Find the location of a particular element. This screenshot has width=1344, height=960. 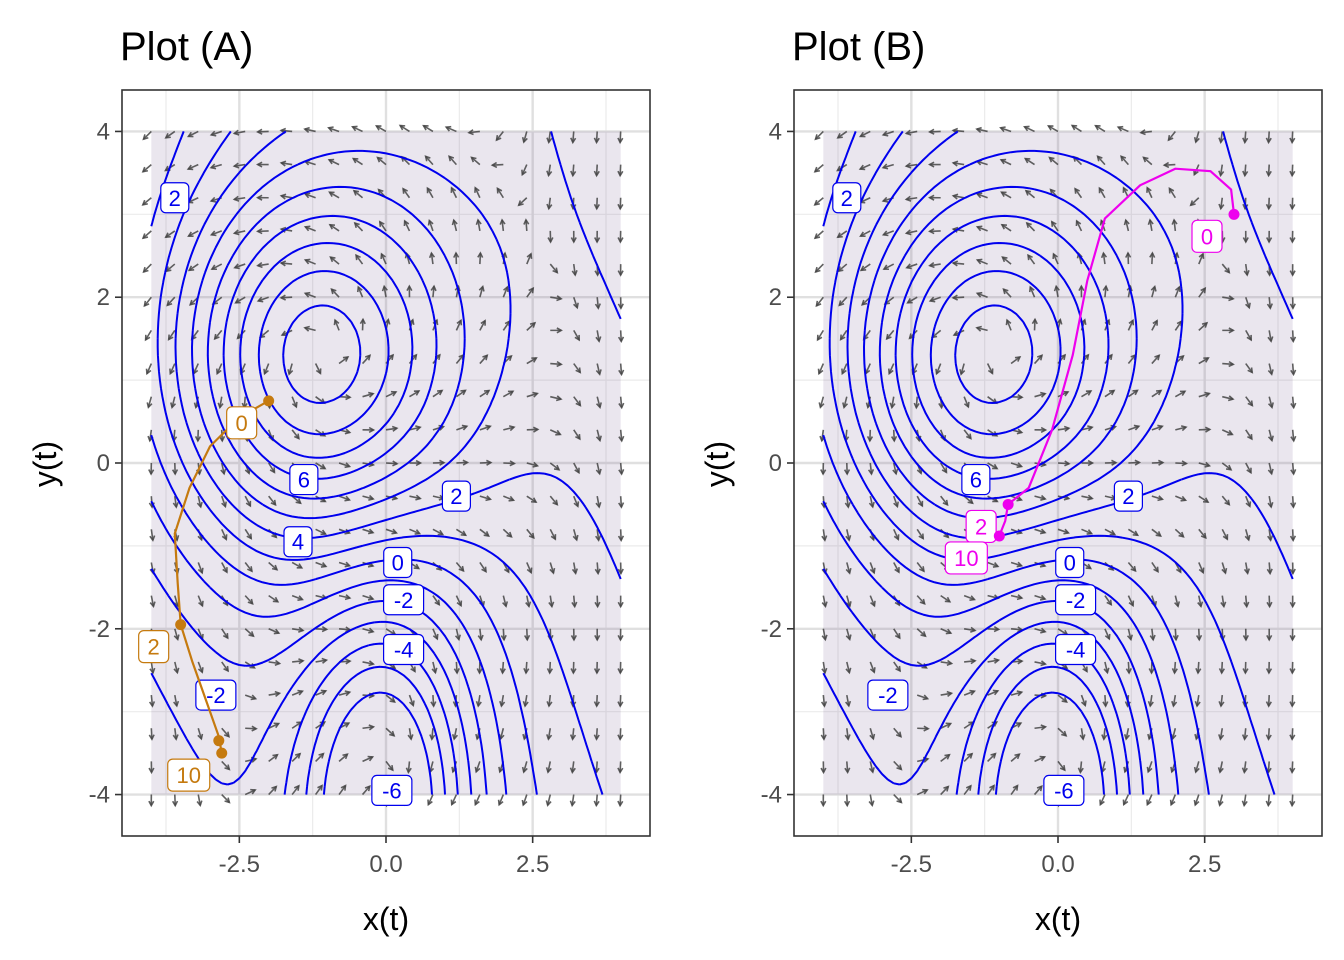

contour-label: -2 is located at coordinates (888, 695).